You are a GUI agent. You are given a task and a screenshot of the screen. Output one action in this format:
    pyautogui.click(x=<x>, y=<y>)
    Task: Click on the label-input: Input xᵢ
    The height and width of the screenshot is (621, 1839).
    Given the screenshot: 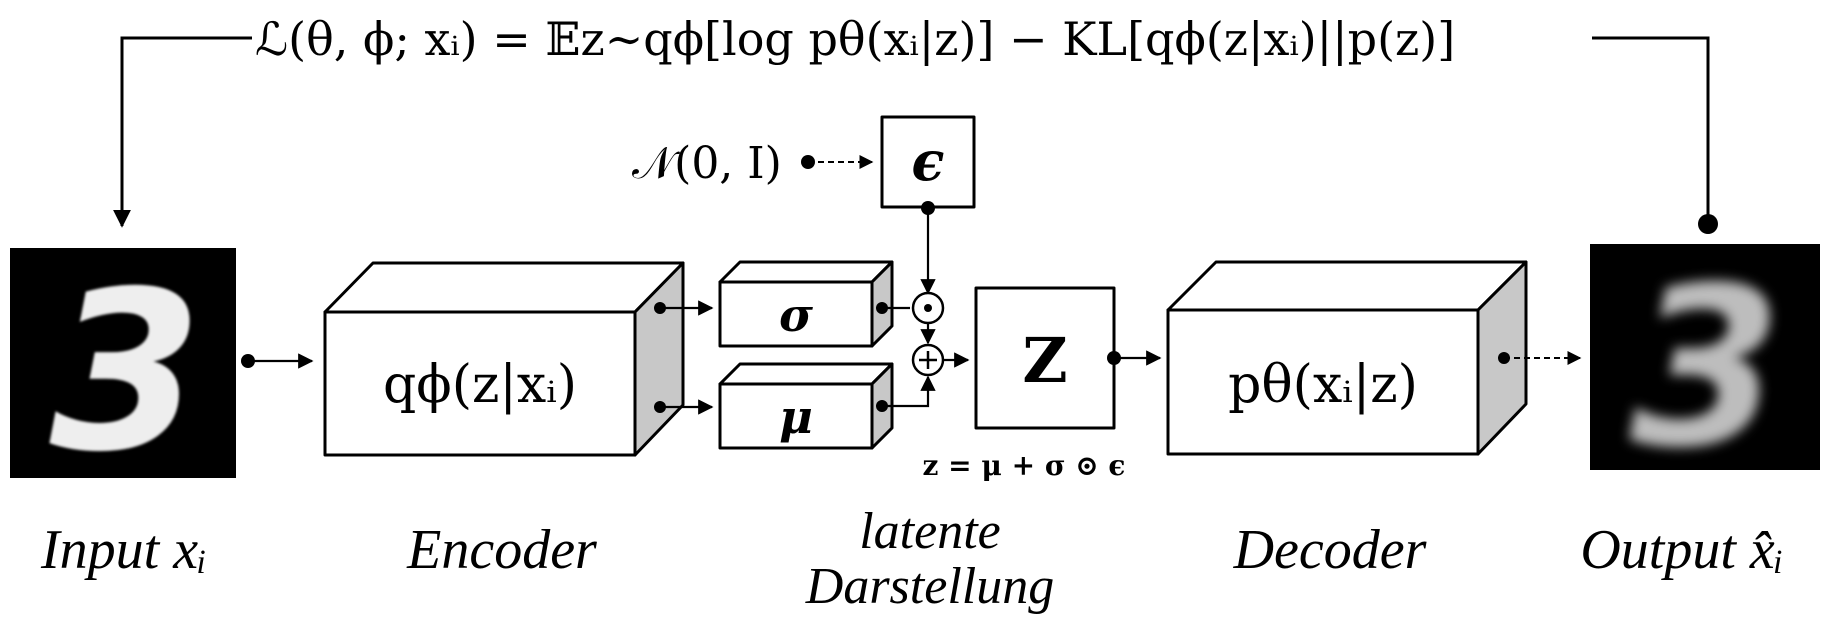 What is the action you would take?
    pyautogui.click(x=123, y=550)
    